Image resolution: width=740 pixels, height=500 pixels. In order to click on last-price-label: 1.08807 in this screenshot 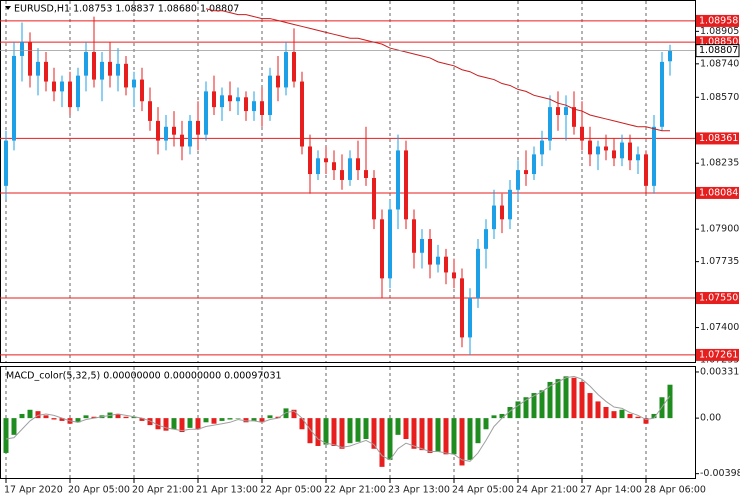, I will do `click(718, 50)`.